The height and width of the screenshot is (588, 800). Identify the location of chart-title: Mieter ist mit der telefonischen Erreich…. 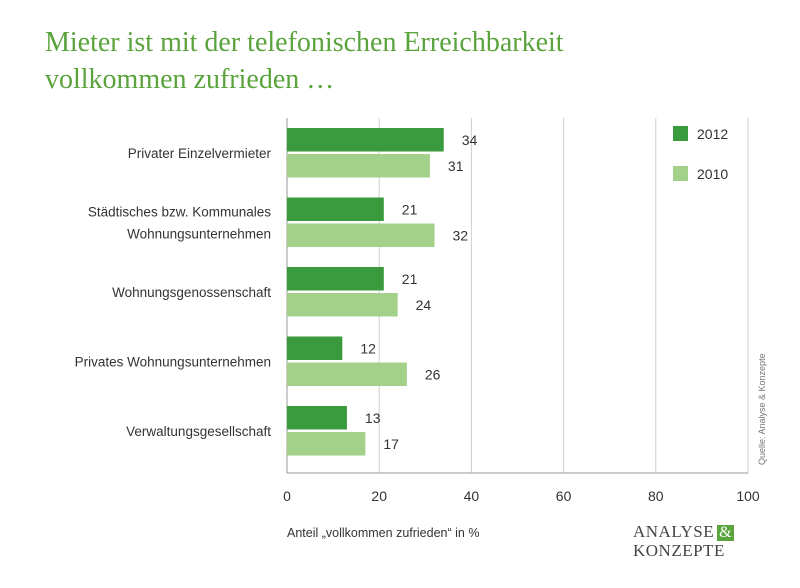
(395, 61).